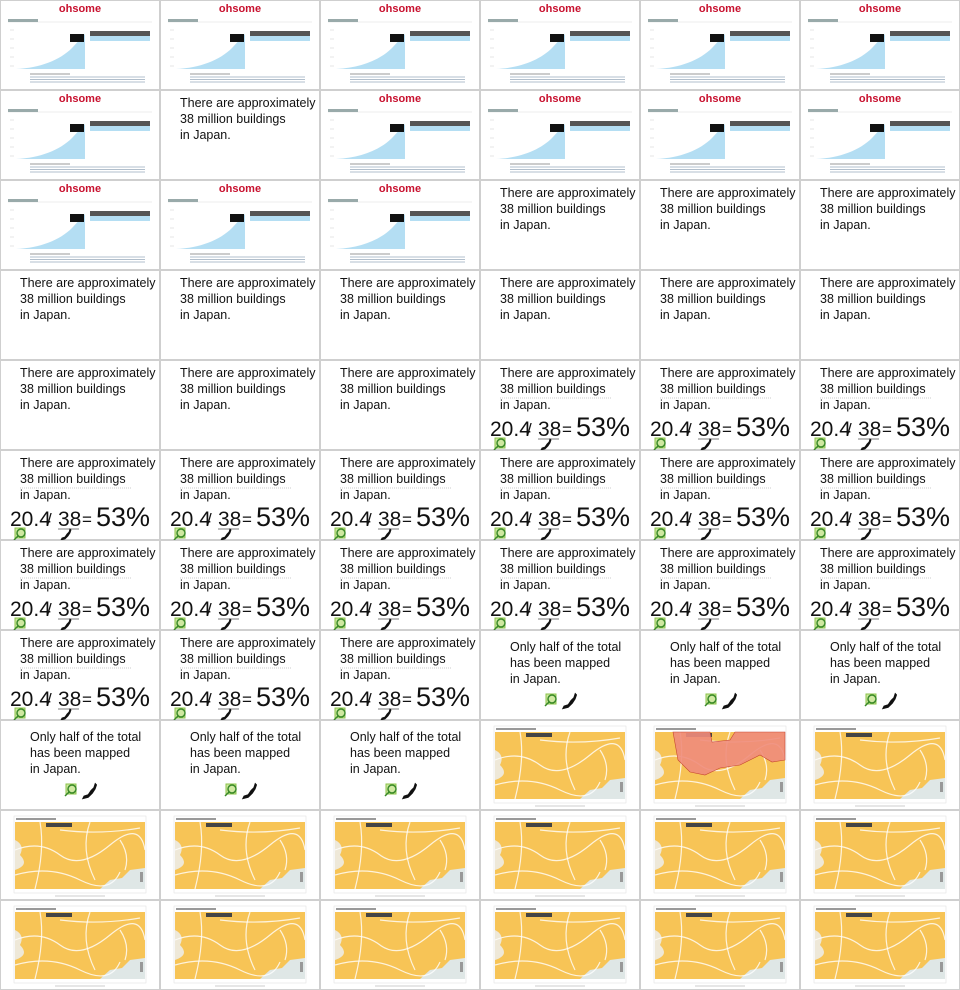 The width and height of the screenshot is (960, 990). I want to click on table-row, so click(120, 128).